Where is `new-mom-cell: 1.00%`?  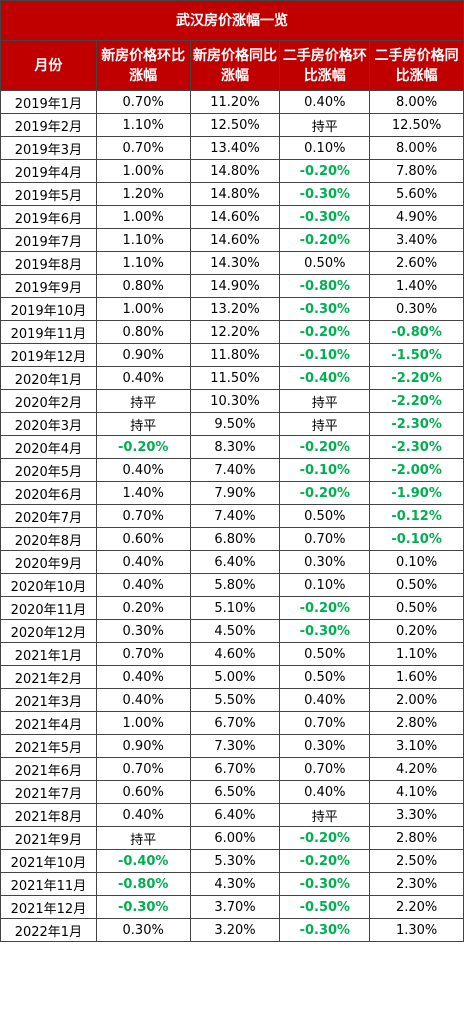
new-mom-cell: 1.00% is located at coordinates (143, 217).